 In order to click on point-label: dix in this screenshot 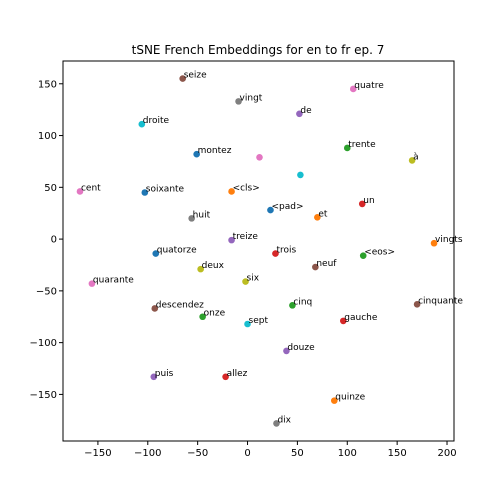, I will do `click(284, 420)`.